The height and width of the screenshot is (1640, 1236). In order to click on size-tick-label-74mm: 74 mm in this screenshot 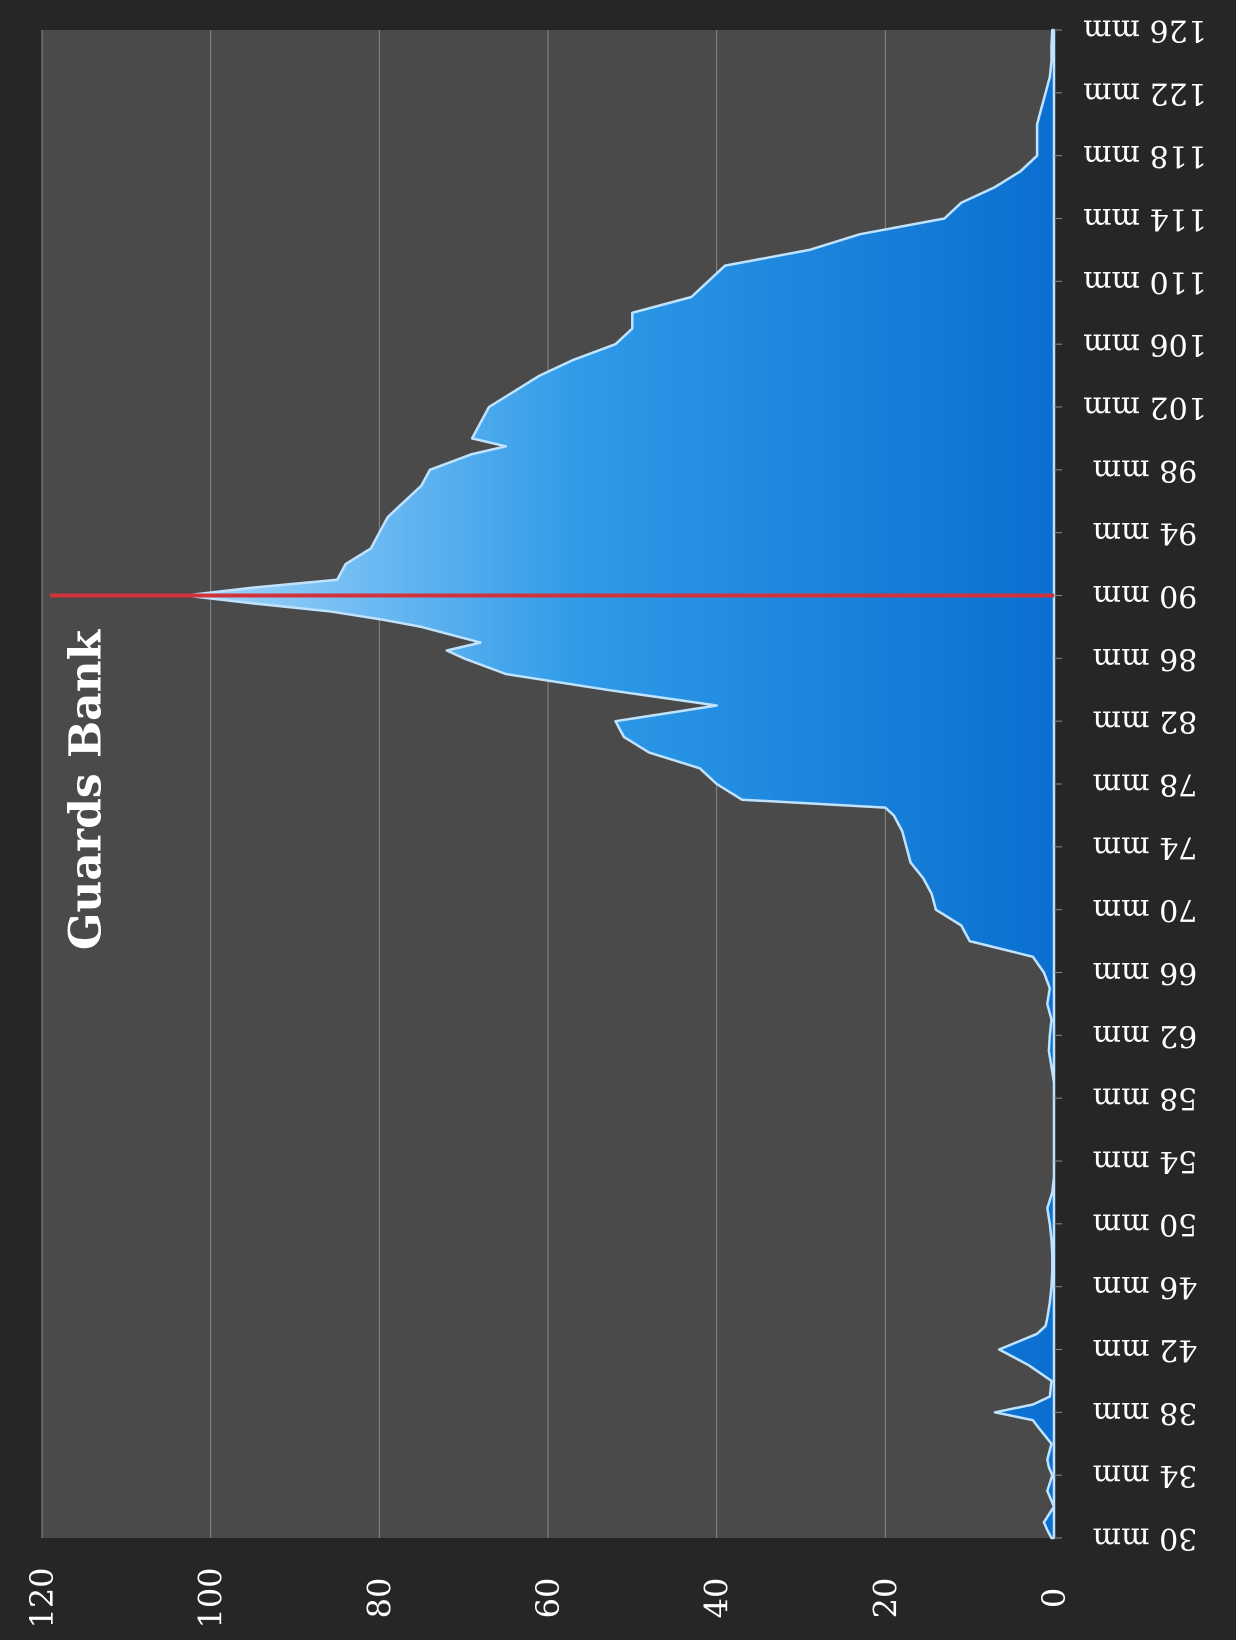, I will do `click(1145, 846)`.